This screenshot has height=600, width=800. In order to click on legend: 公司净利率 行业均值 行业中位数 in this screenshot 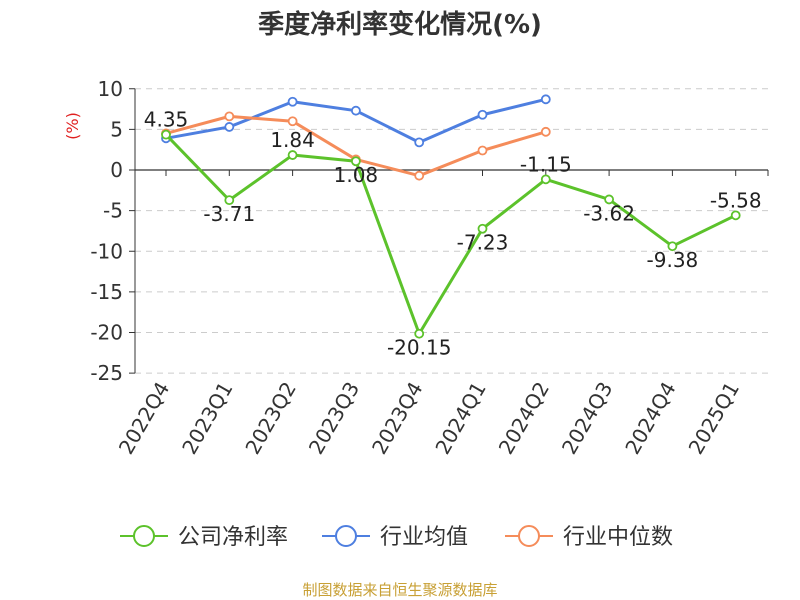, I will do `click(396, 537)`.